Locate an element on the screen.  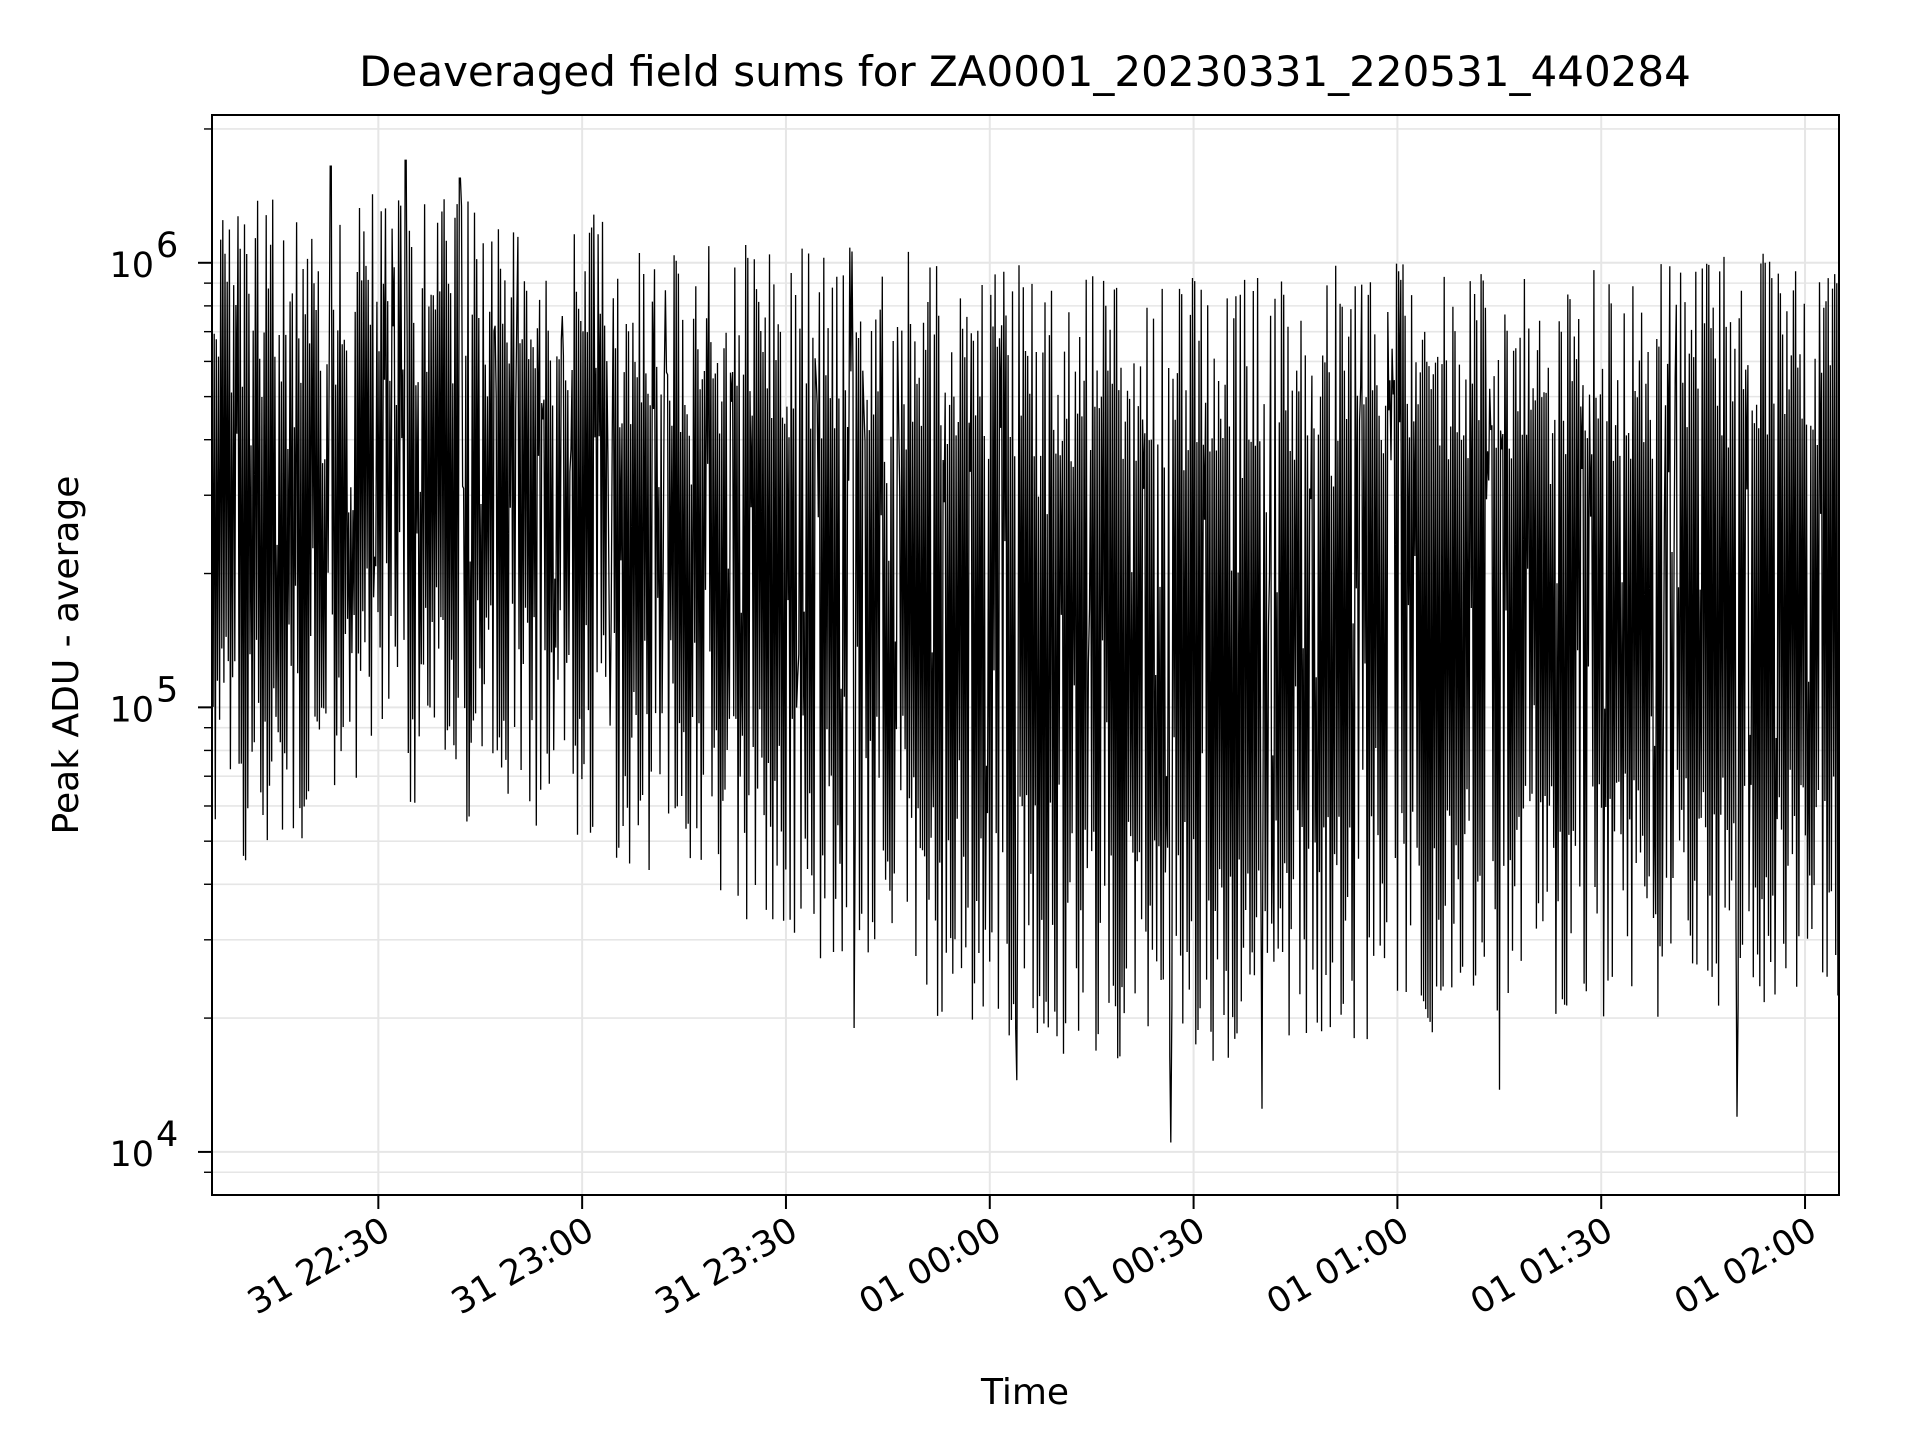
x-axis-label: Time is located at coordinates (1024, 1392).